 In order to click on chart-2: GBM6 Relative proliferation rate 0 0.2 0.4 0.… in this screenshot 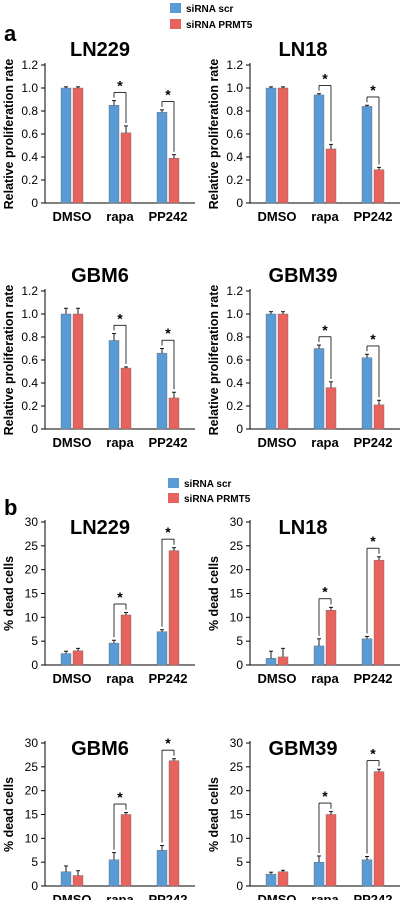, I will do `click(98, 357)`.